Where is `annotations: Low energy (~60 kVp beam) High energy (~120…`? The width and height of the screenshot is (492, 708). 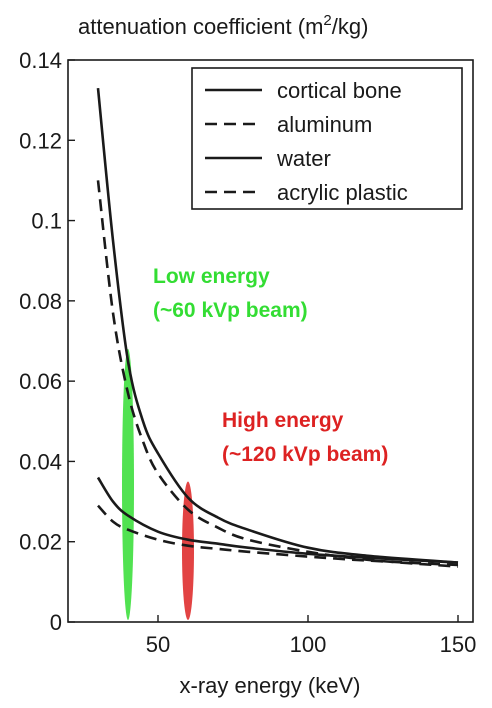
annotations: Low energy (~60 kVp beam) High energy (~120… is located at coordinates (270, 365).